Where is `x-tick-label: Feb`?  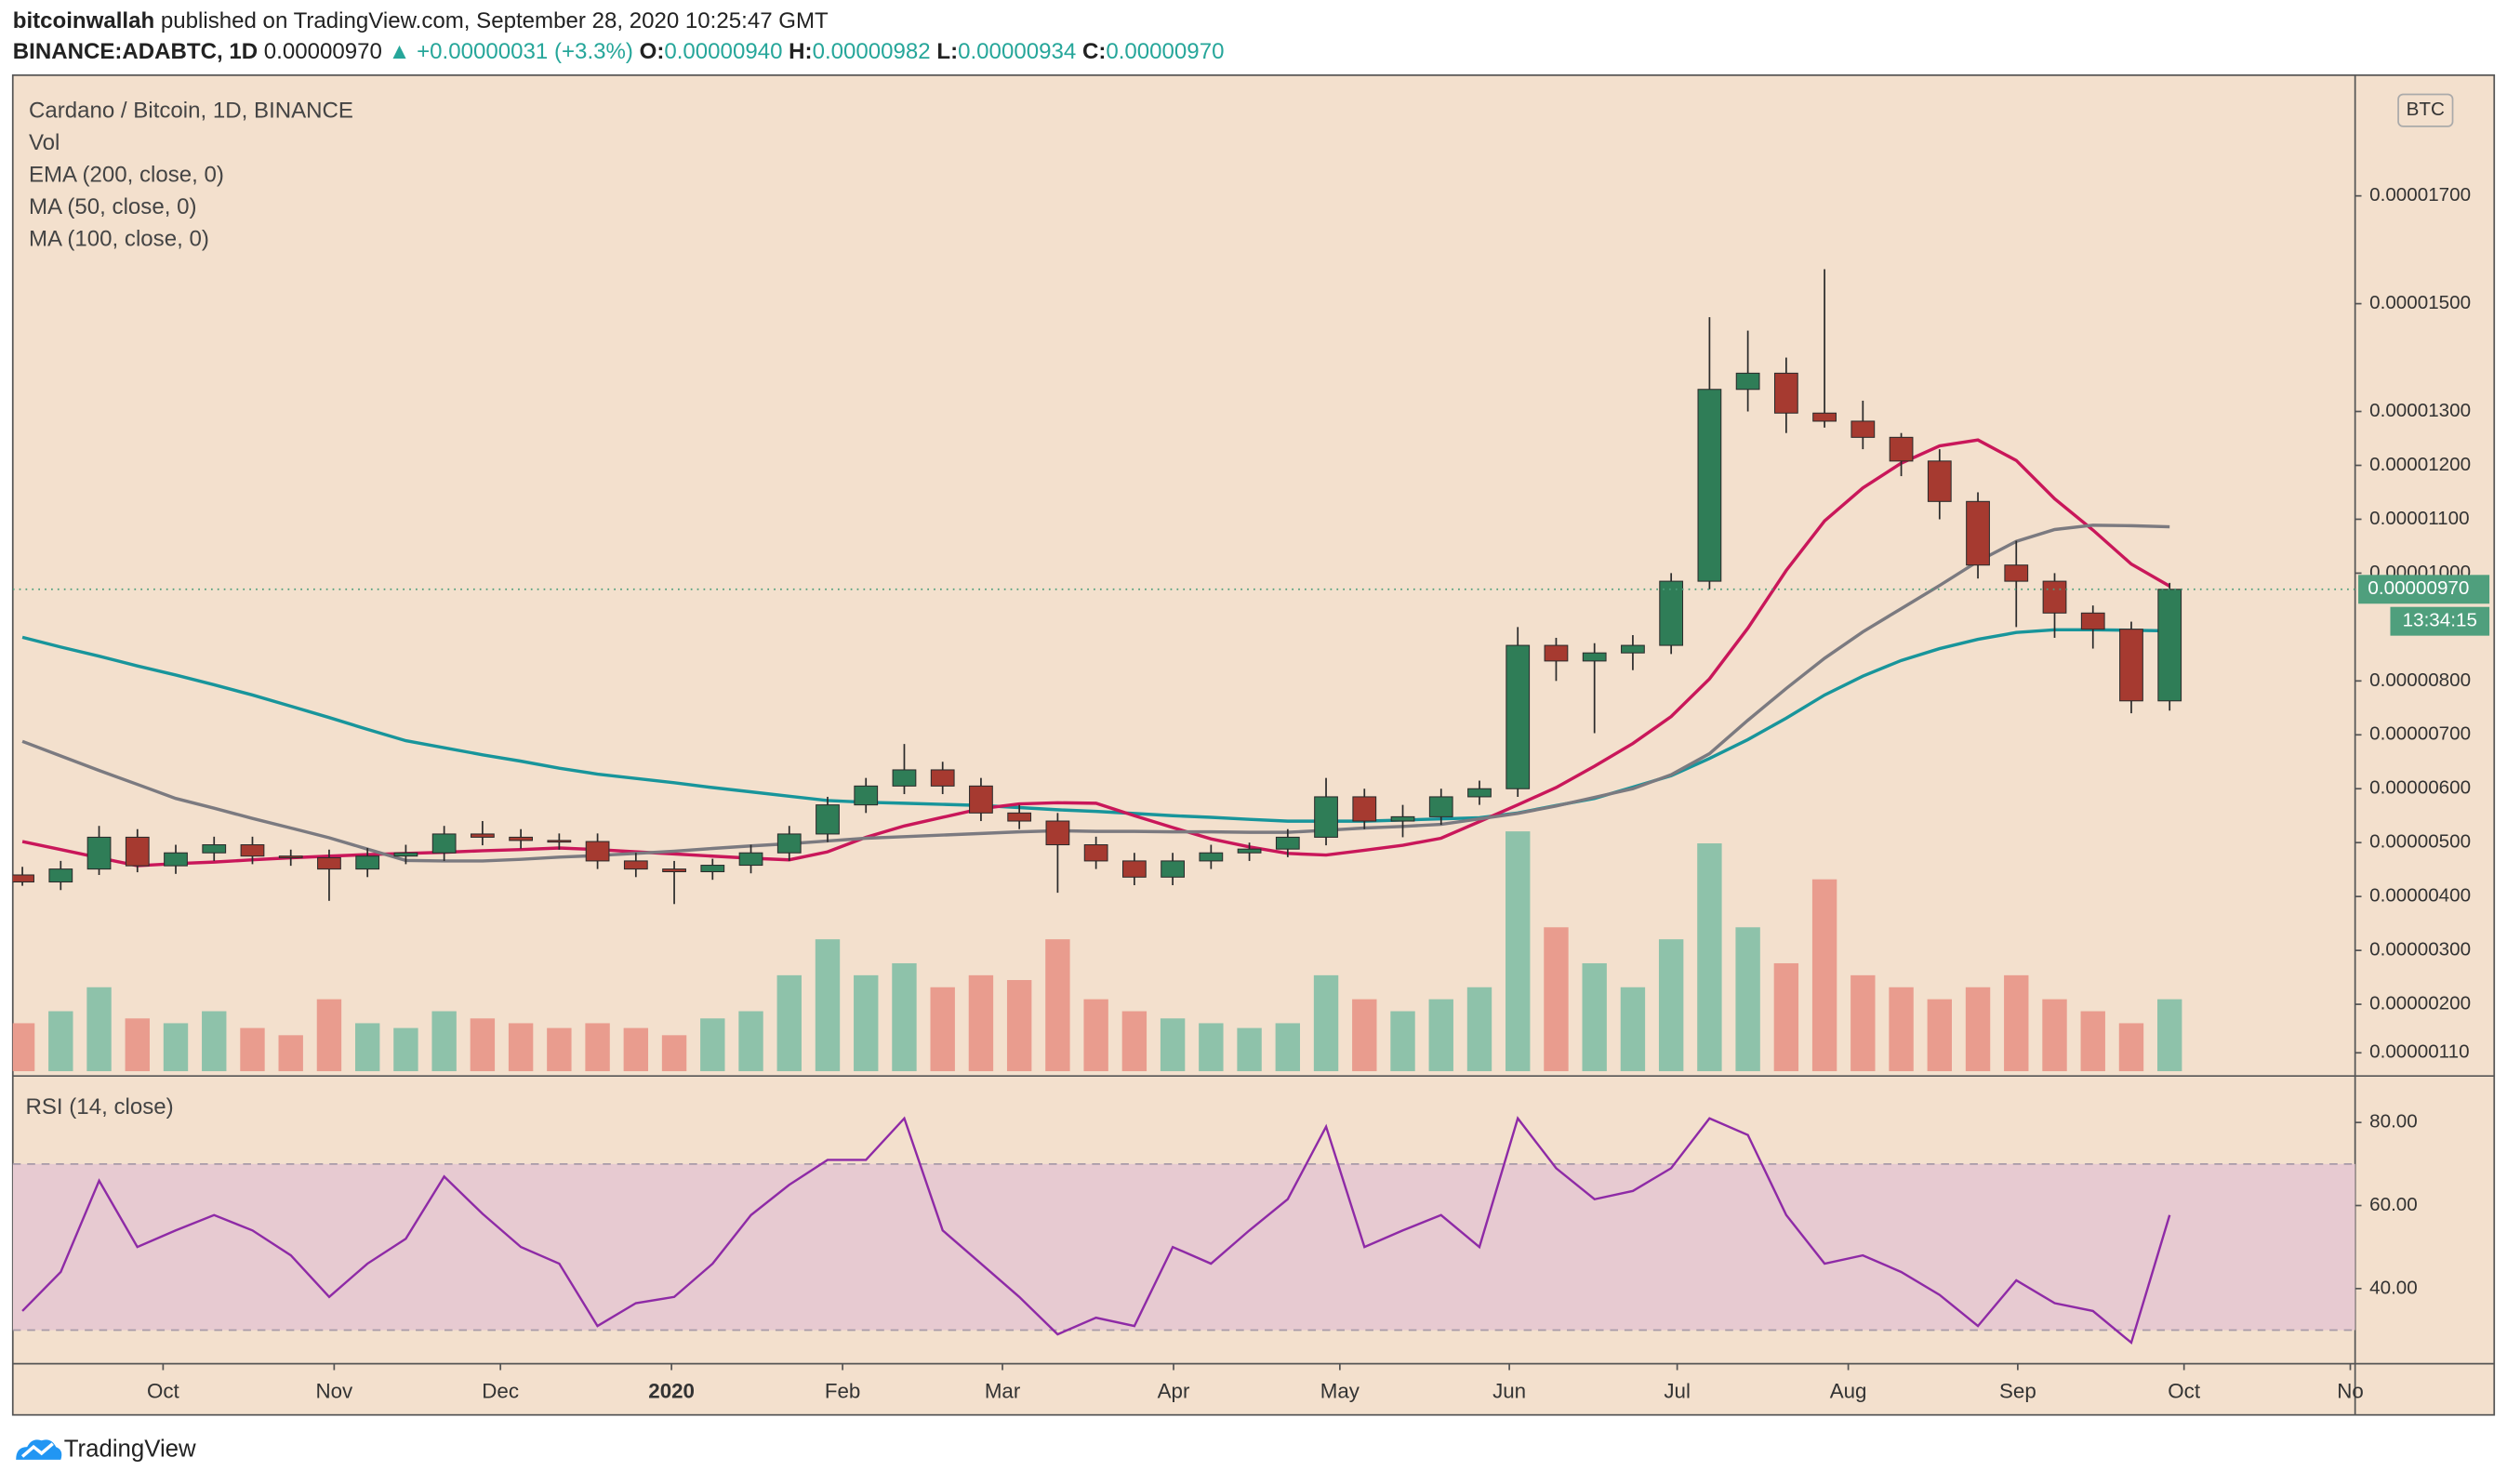
x-tick-label: Feb is located at coordinates (843, 1391).